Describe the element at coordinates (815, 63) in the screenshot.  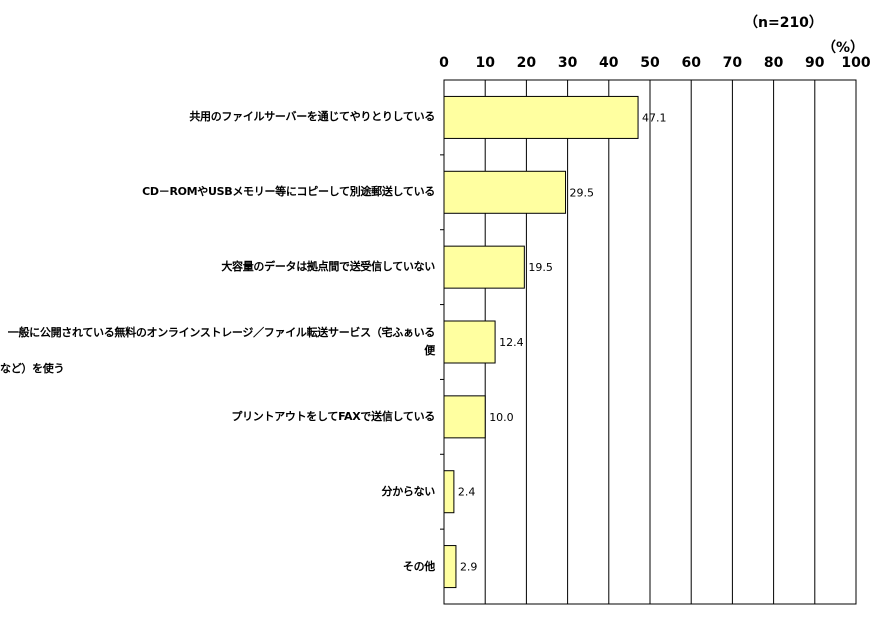
I see `x-tick-label: 90` at that location.